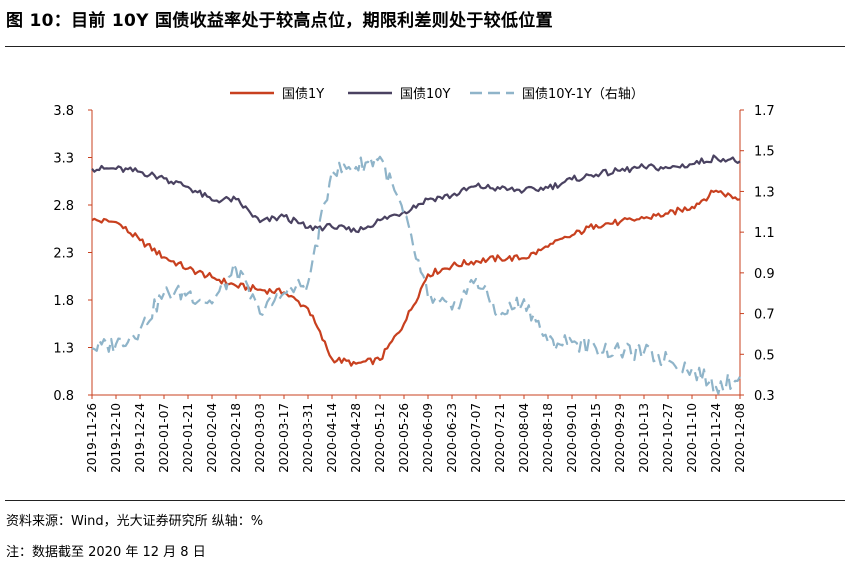  What do you see at coordinates (692, 438) in the screenshot?
I see `x-tick-label: 2020-11-10` at bounding box center [692, 438].